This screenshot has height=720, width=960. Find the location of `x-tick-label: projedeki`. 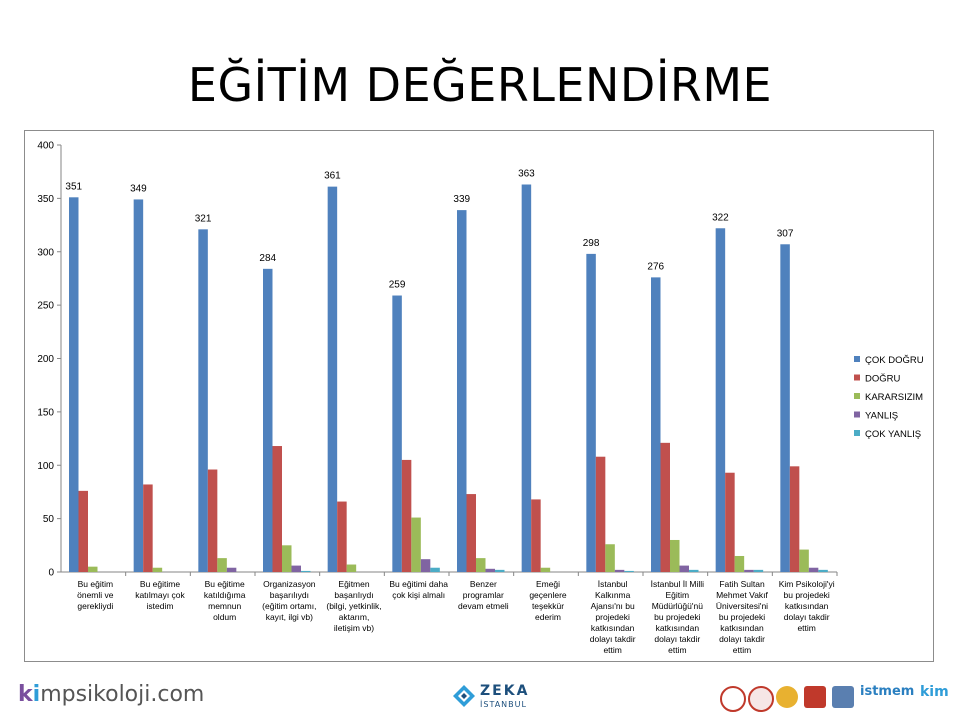

x-tick-label: projedeki is located at coordinates (612, 617).